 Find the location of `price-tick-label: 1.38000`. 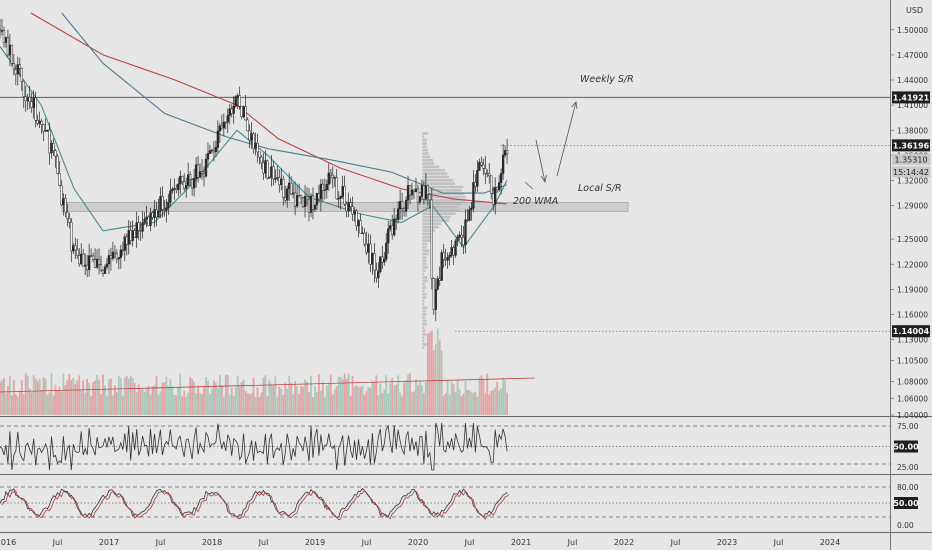

price-tick-label: 1.38000 is located at coordinates (912, 130).